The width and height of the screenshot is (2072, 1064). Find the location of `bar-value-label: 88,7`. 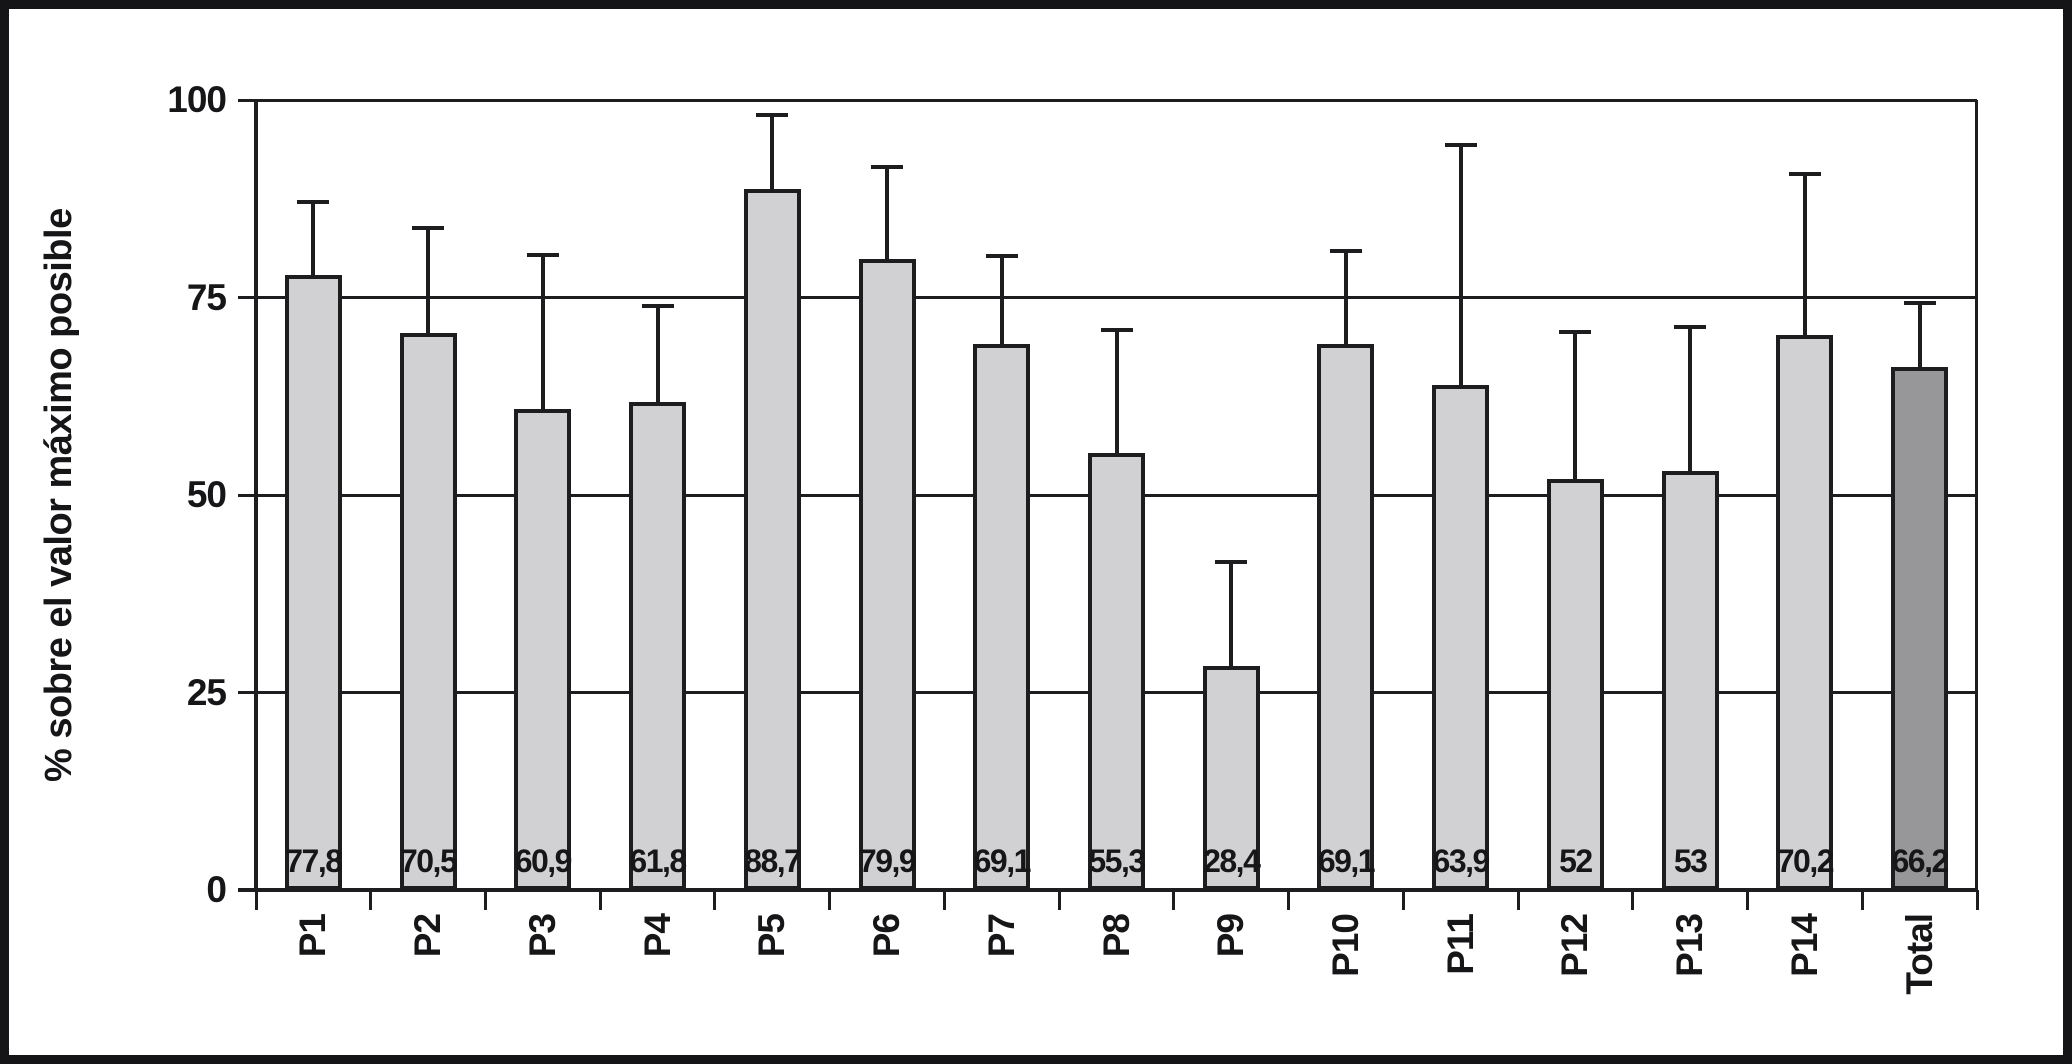

bar-value-label: 88,7 is located at coordinates (773, 861).